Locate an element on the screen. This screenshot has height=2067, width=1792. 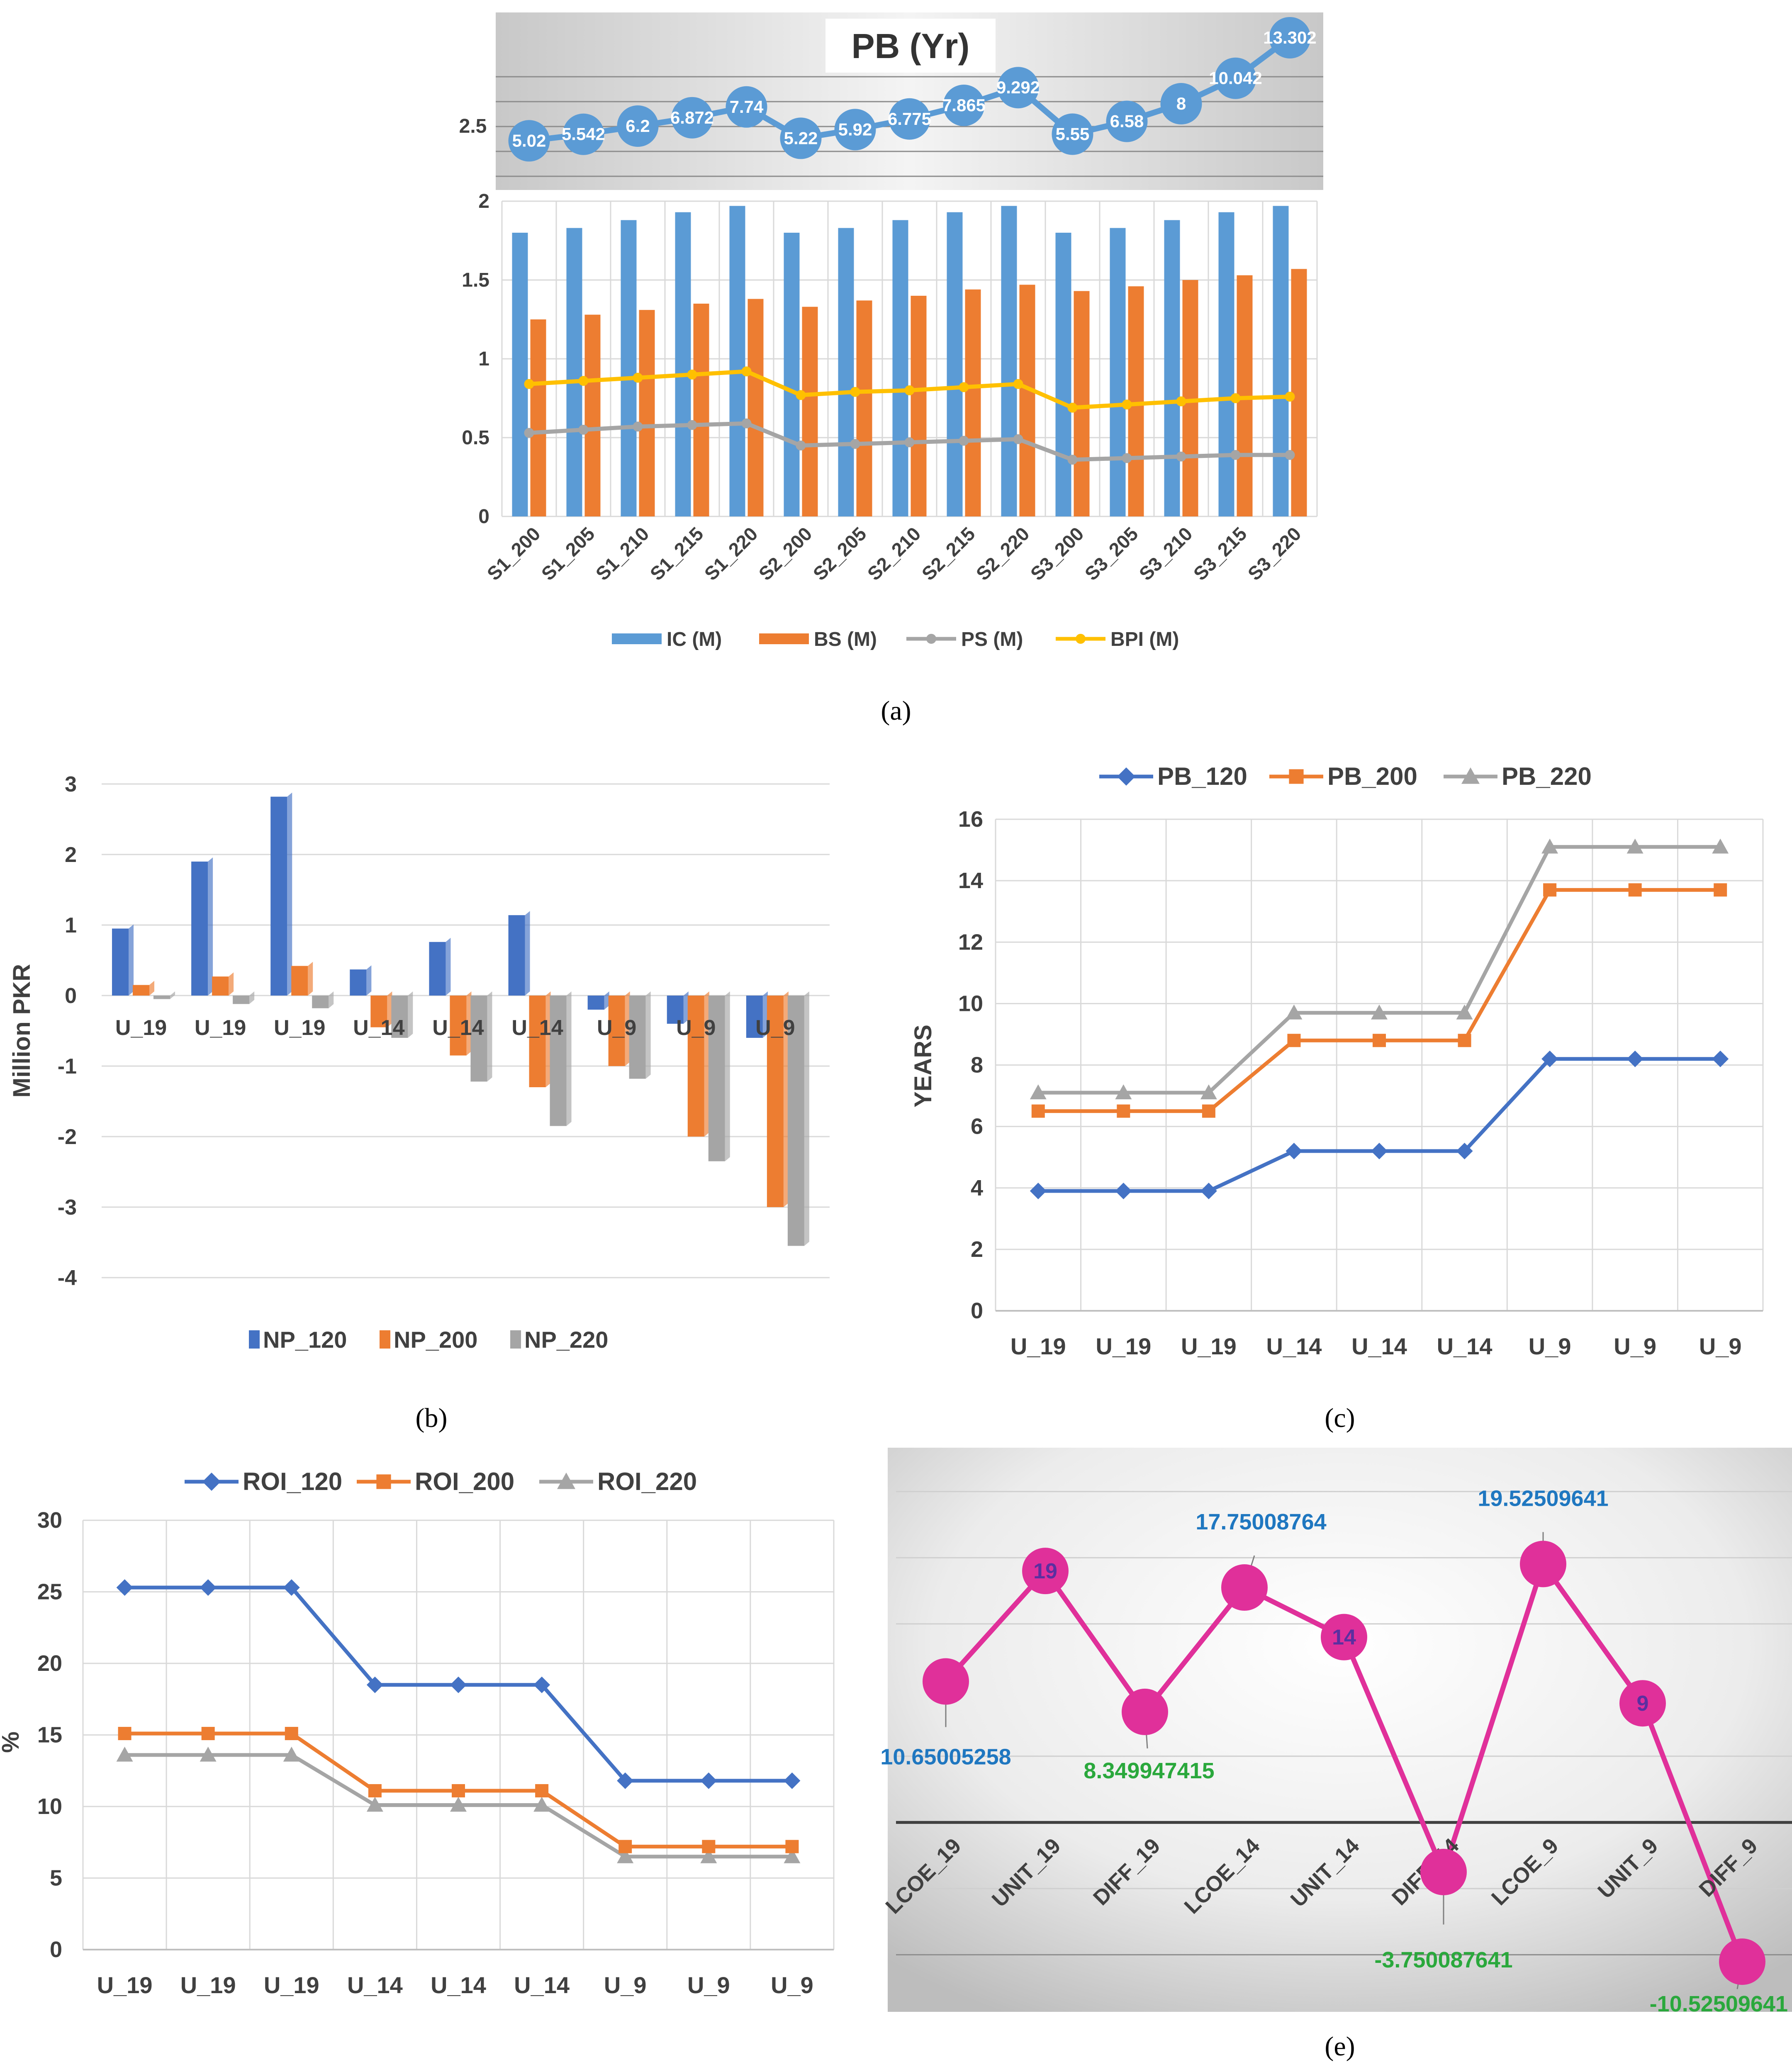
legend-label: NP_200 is located at coordinates (435, 1340).